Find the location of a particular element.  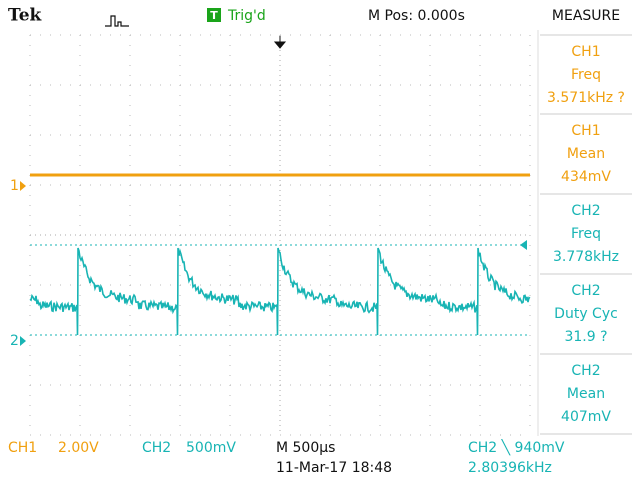

measure-label: Duty Cyc is located at coordinates (586, 314).